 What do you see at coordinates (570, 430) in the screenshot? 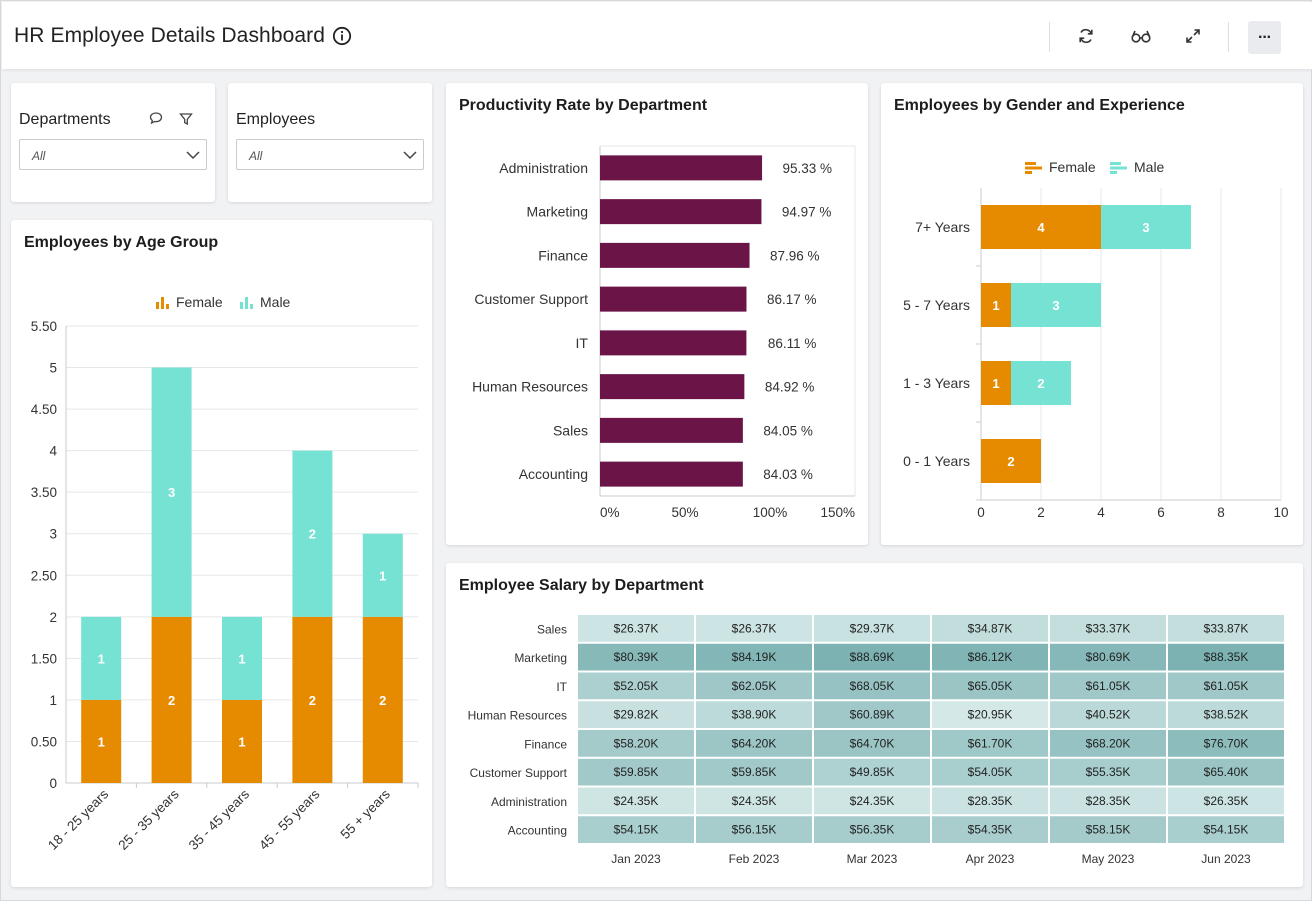
I see `y-tick-label: Sales` at bounding box center [570, 430].